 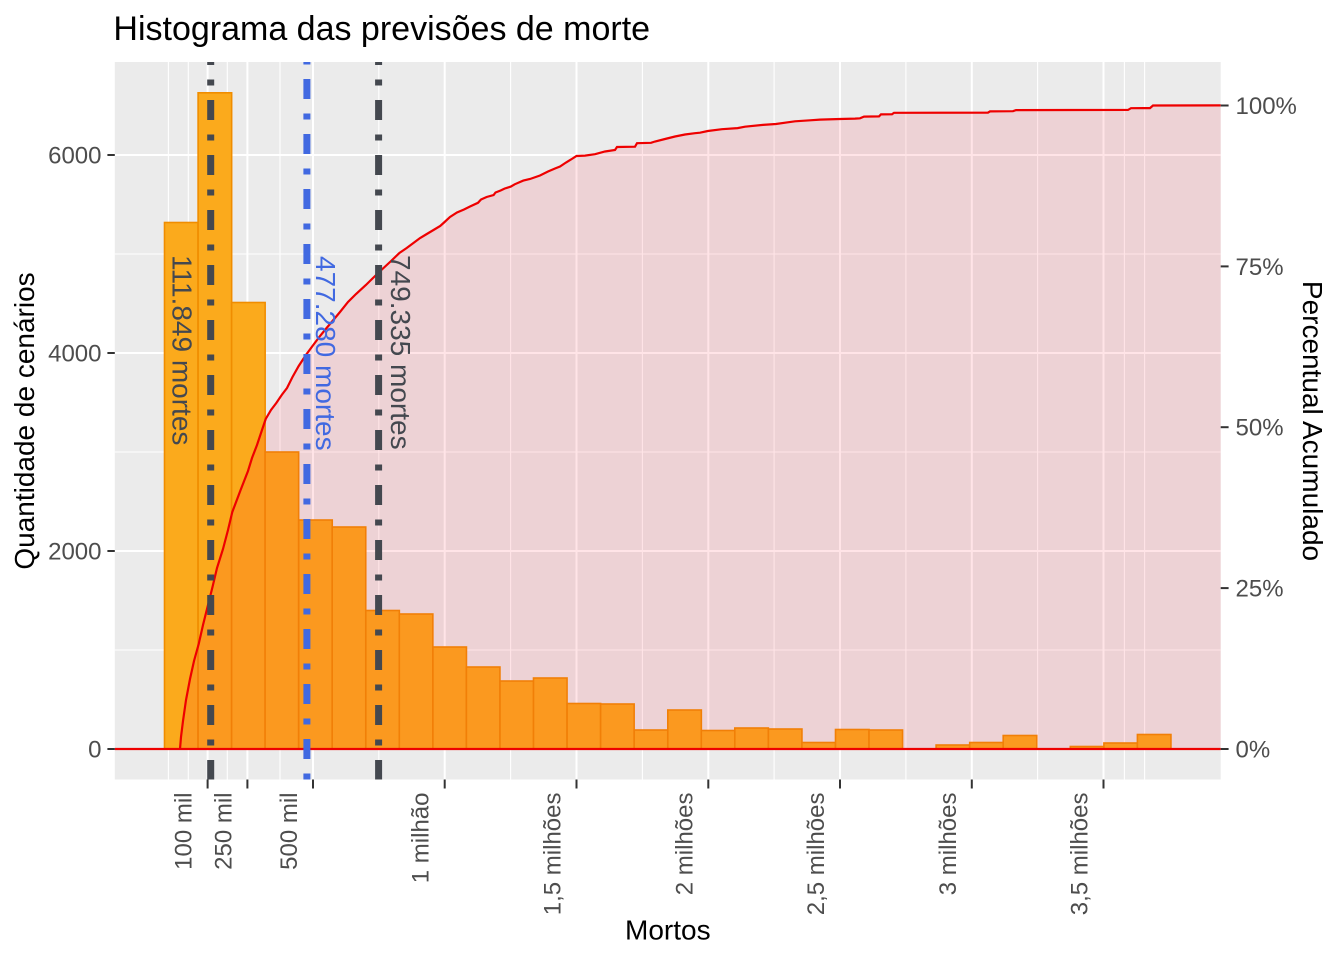 I want to click on svg-text: 500 mil, so click(x=289, y=831).